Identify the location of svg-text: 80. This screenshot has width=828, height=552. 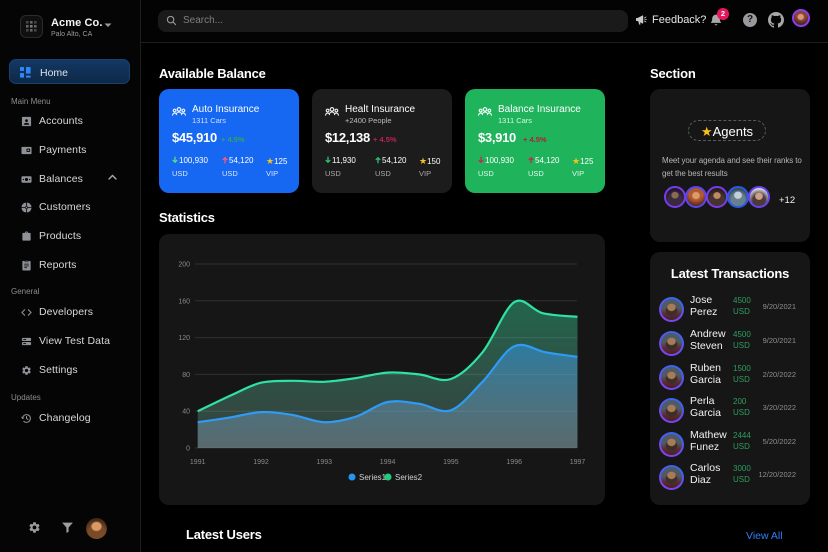
(186, 375).